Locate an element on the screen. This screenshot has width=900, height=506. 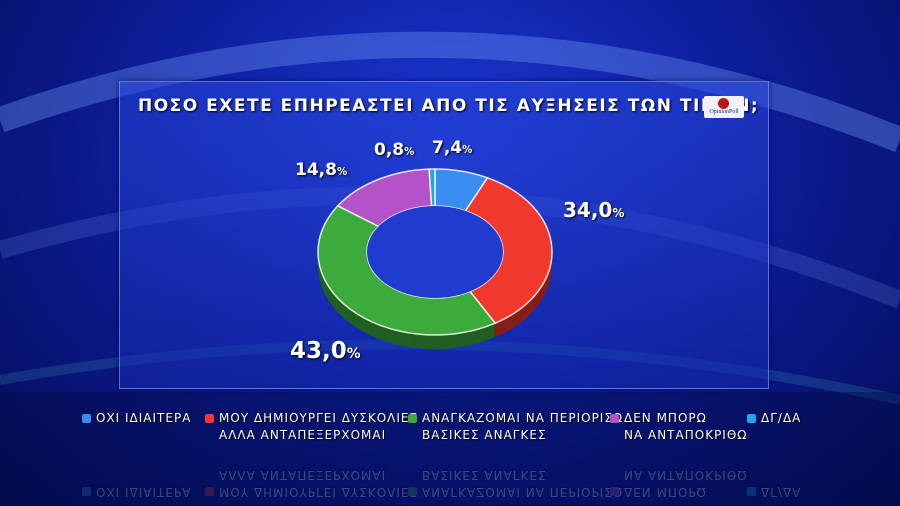
opinionpoll-logo: OpinionPoll is located at coordinates (724, 107).